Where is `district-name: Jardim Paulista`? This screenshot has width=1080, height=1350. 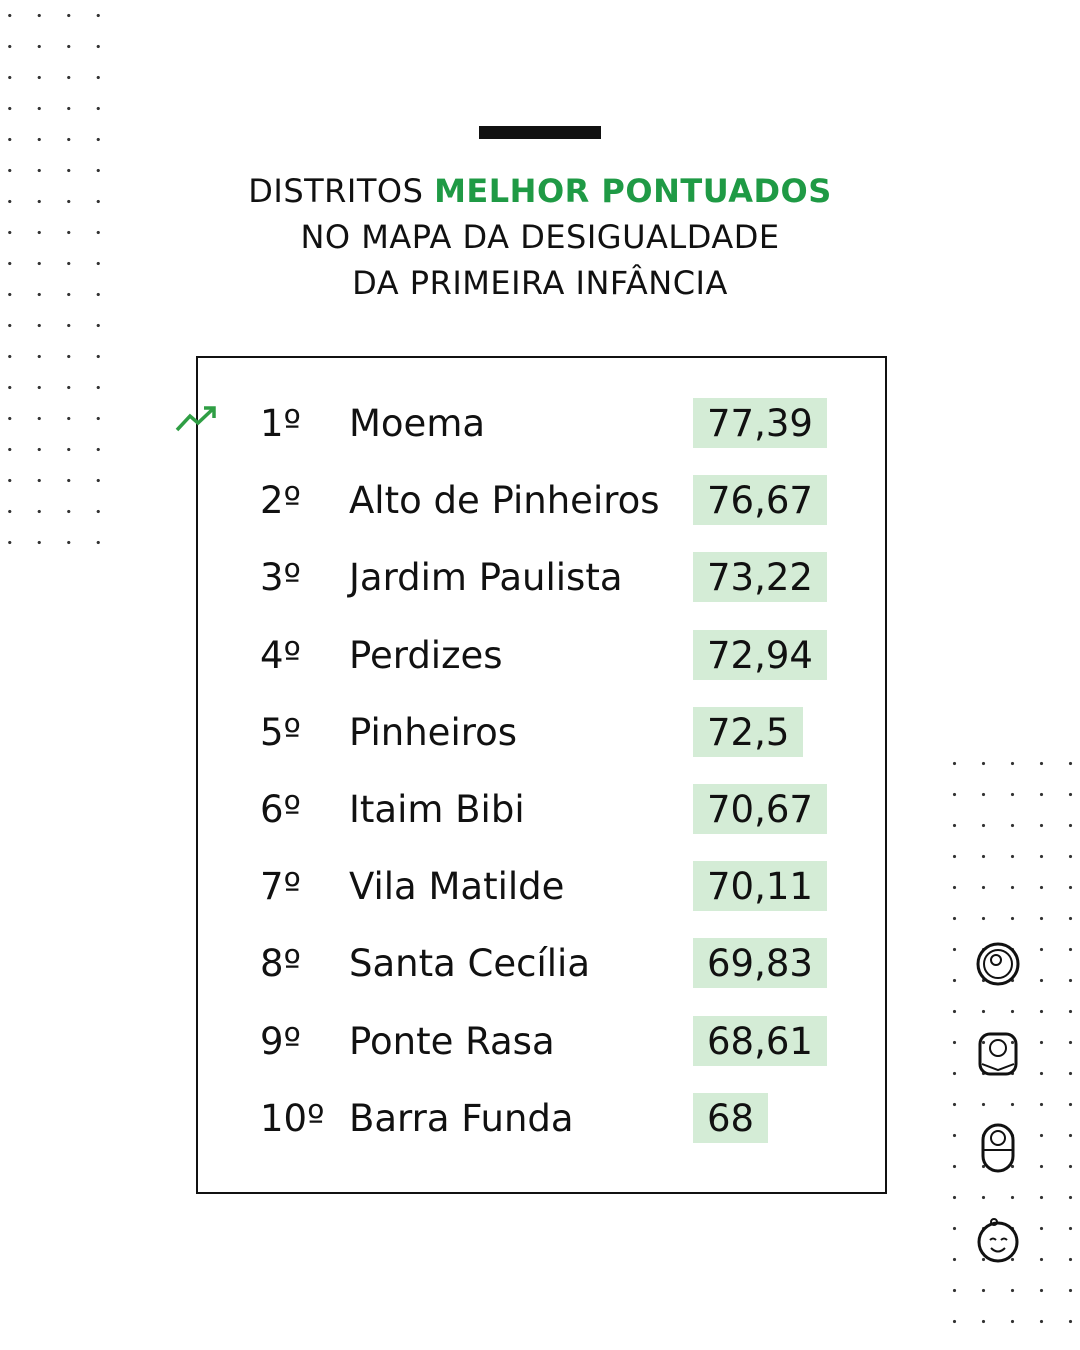
district-name: Jardim Paulista is located at coordinates (486, 578).